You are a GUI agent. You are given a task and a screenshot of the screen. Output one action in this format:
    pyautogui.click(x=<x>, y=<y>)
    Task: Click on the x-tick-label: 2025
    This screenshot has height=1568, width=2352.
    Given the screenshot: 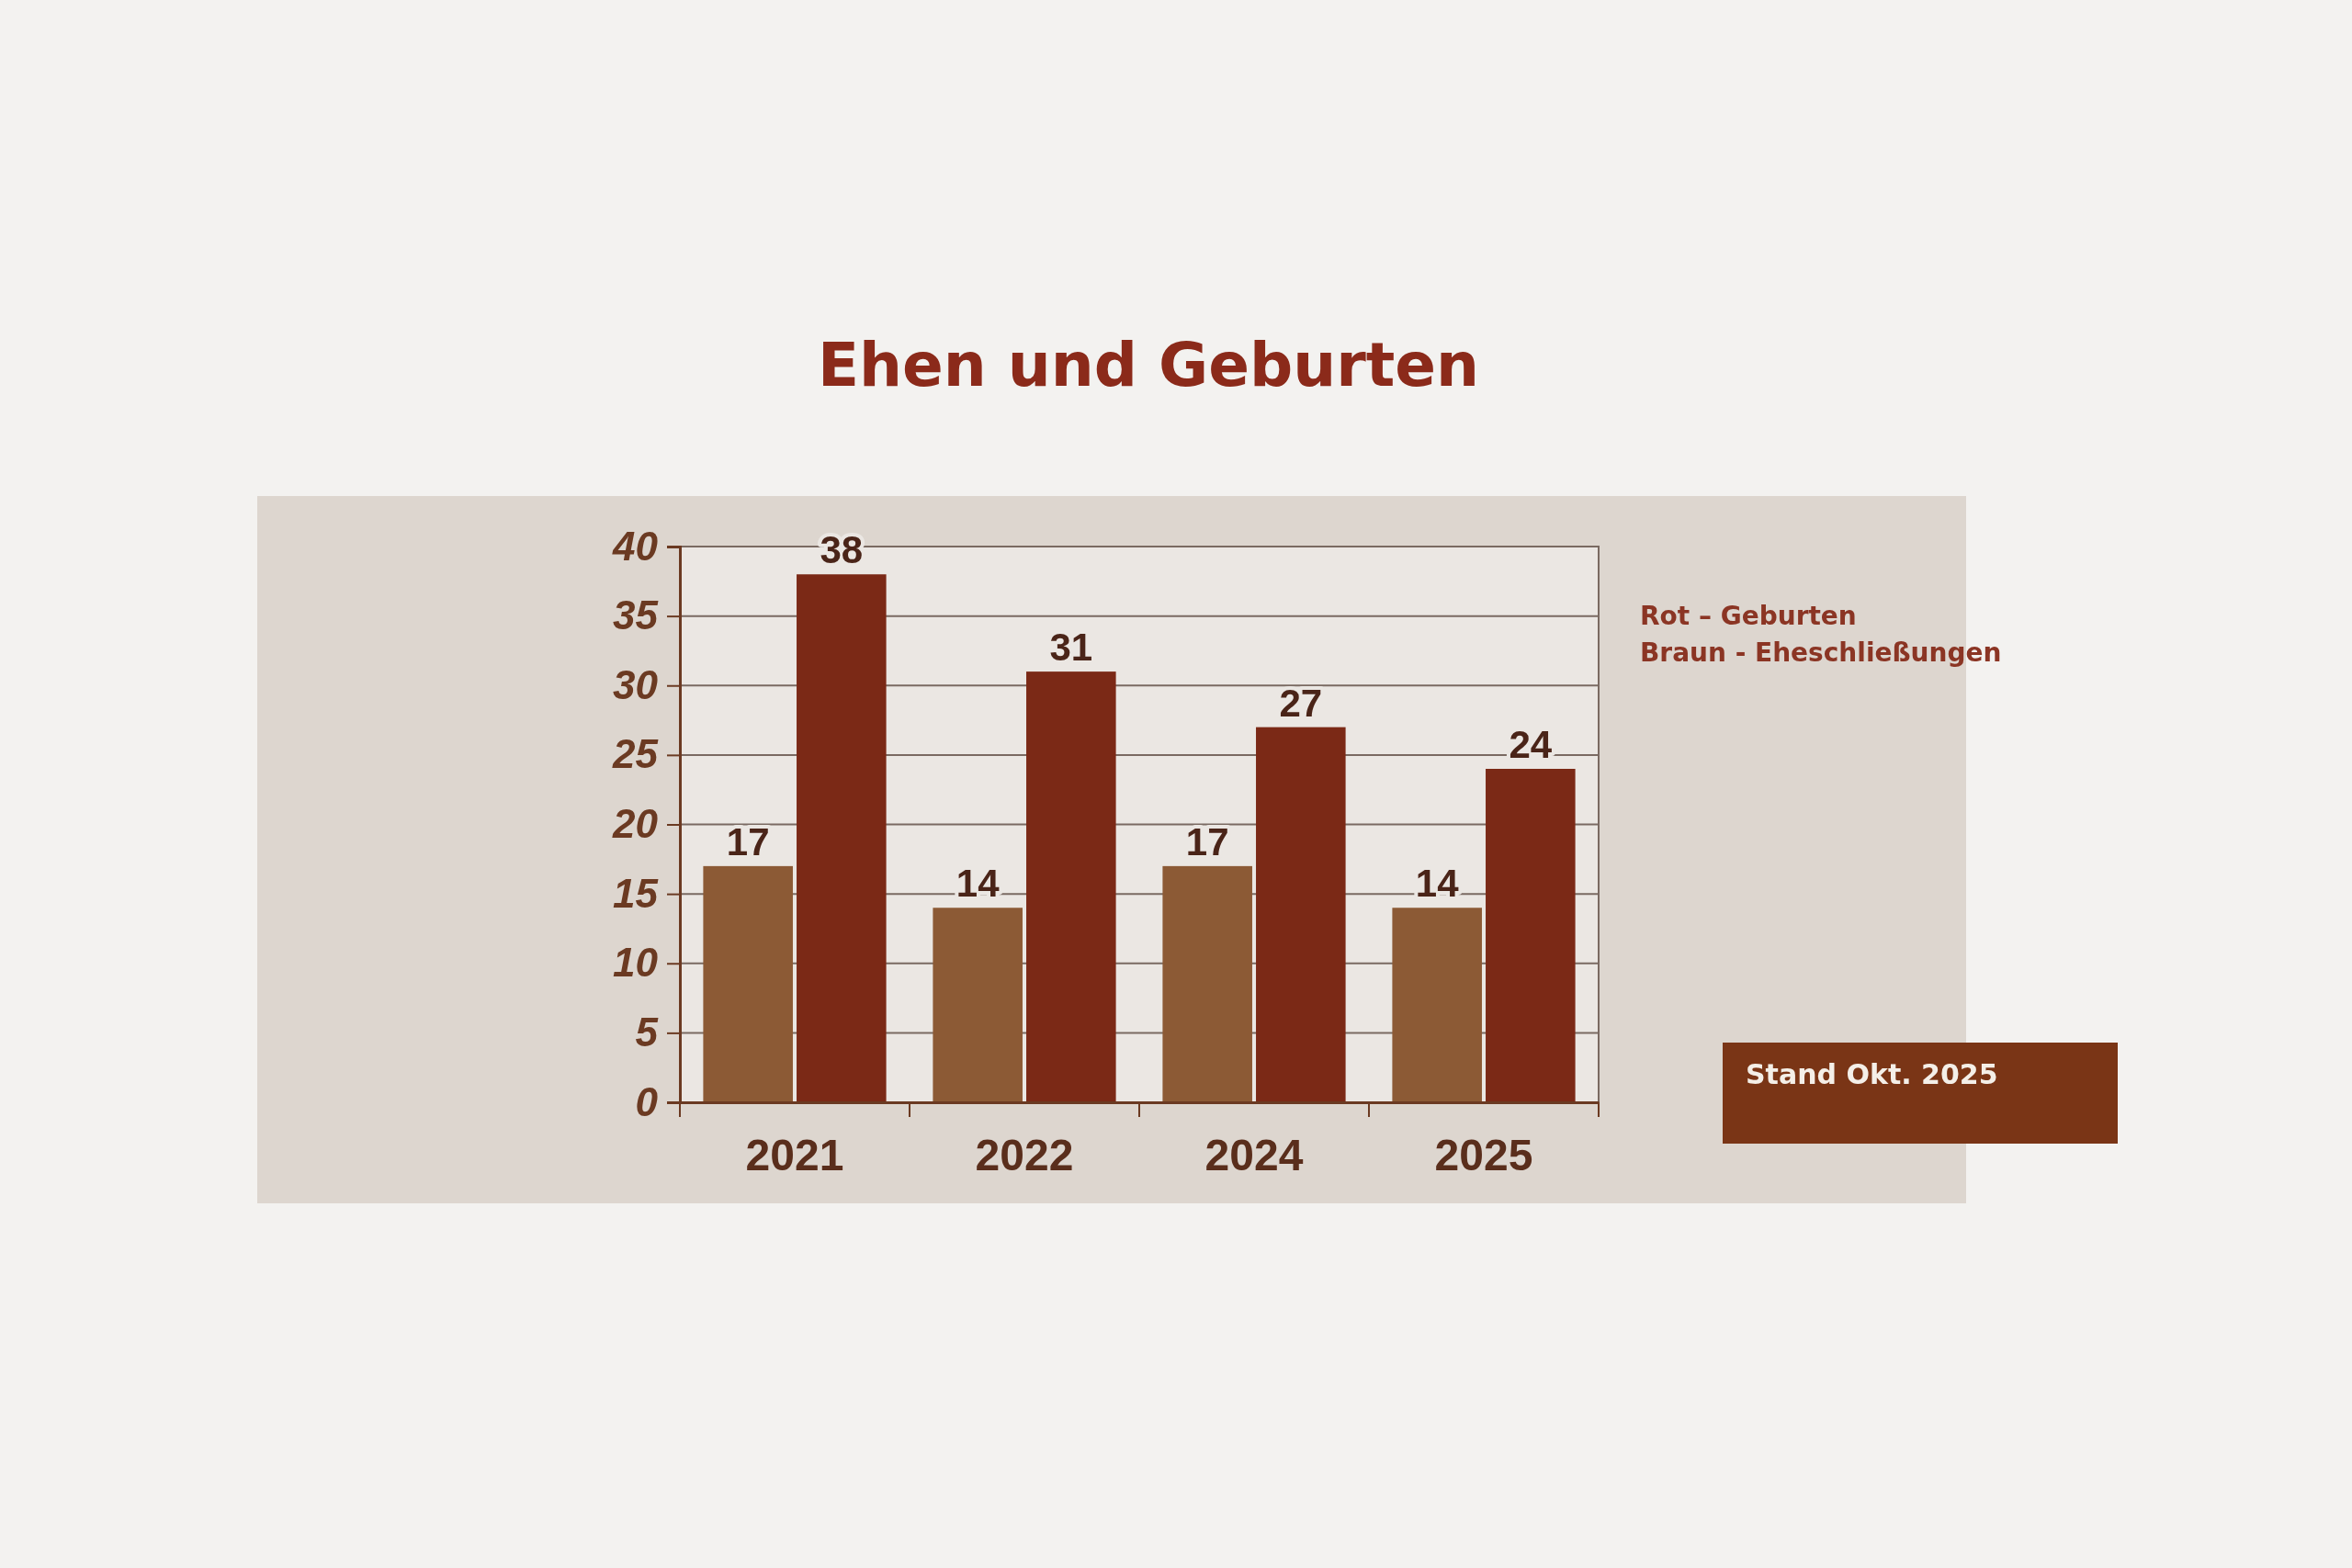 What is the action you would take?
    pyautogui.click(x=1483, y=1155)
    